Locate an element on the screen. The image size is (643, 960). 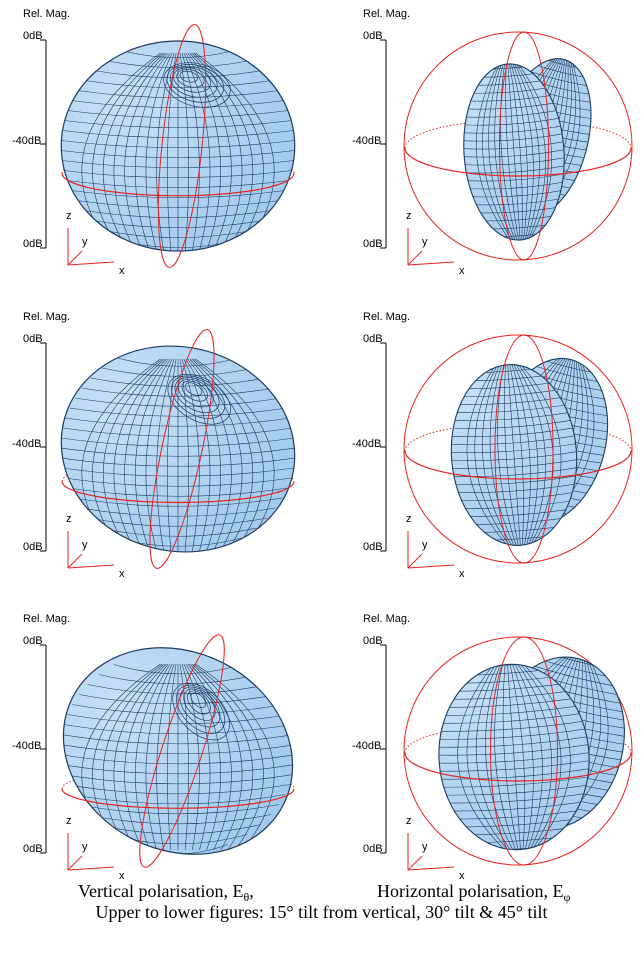
pattern-surface is located at coordinates (178, 146).